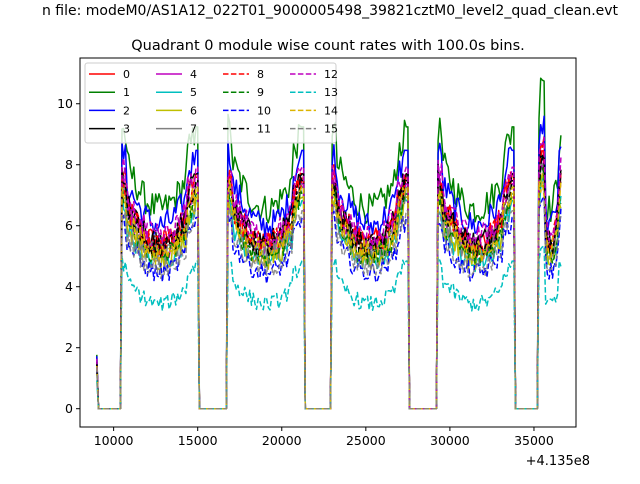 Image resolution: width=640 pixels, height=484 pixels. I want to click on y-tick-label: 8, so click(69, 164).